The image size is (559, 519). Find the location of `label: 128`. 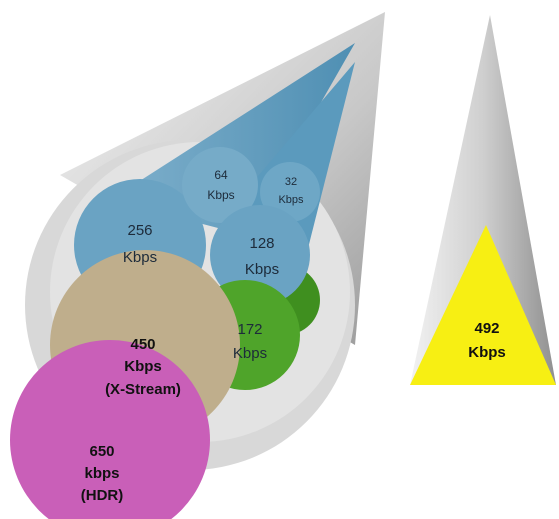

label: 128 is located at coordinates (261, 243).